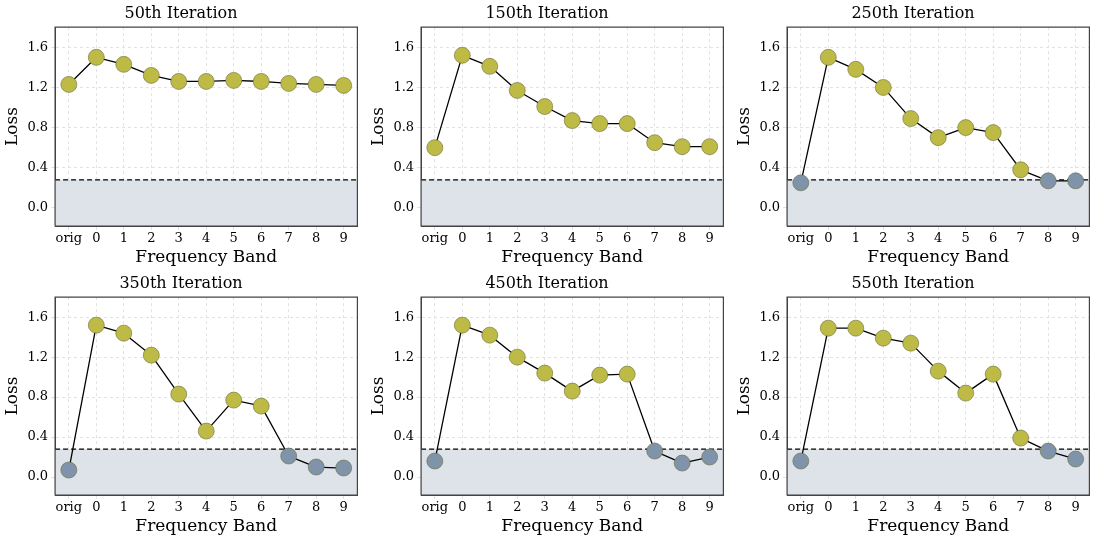 The height and width of the screenshot is (539, 1098). What do you see at coordinates (181, 12) in the screenshot?
I see `chart-title: 50th Iteration` at bounding box center [181, 12].